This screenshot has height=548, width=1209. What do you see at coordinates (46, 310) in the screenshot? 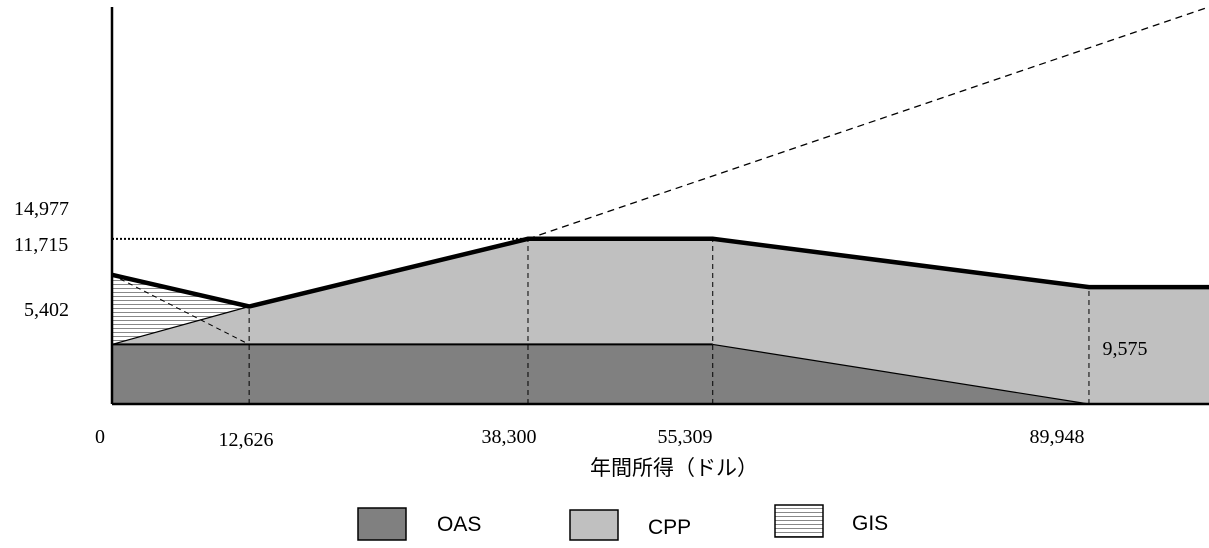
I see `y-tick-label: 5,402` at bounding box center [46, 310].